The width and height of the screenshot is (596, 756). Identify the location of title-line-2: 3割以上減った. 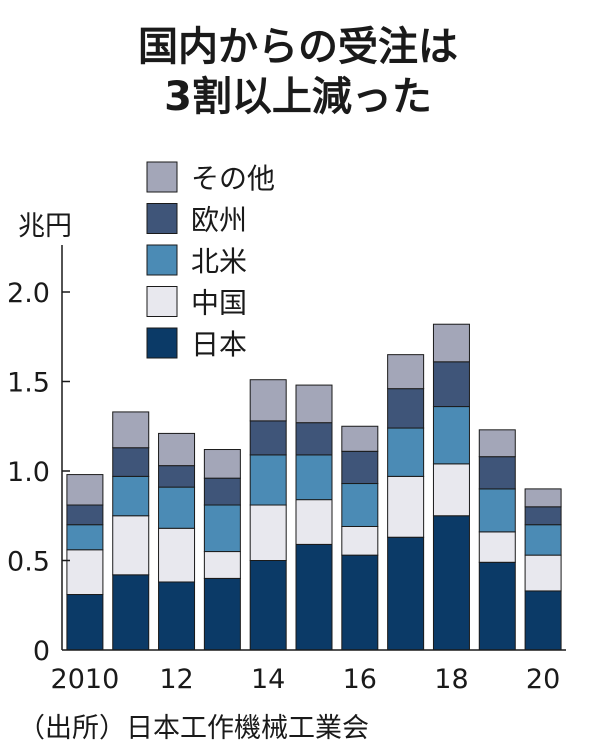
(298, 97).